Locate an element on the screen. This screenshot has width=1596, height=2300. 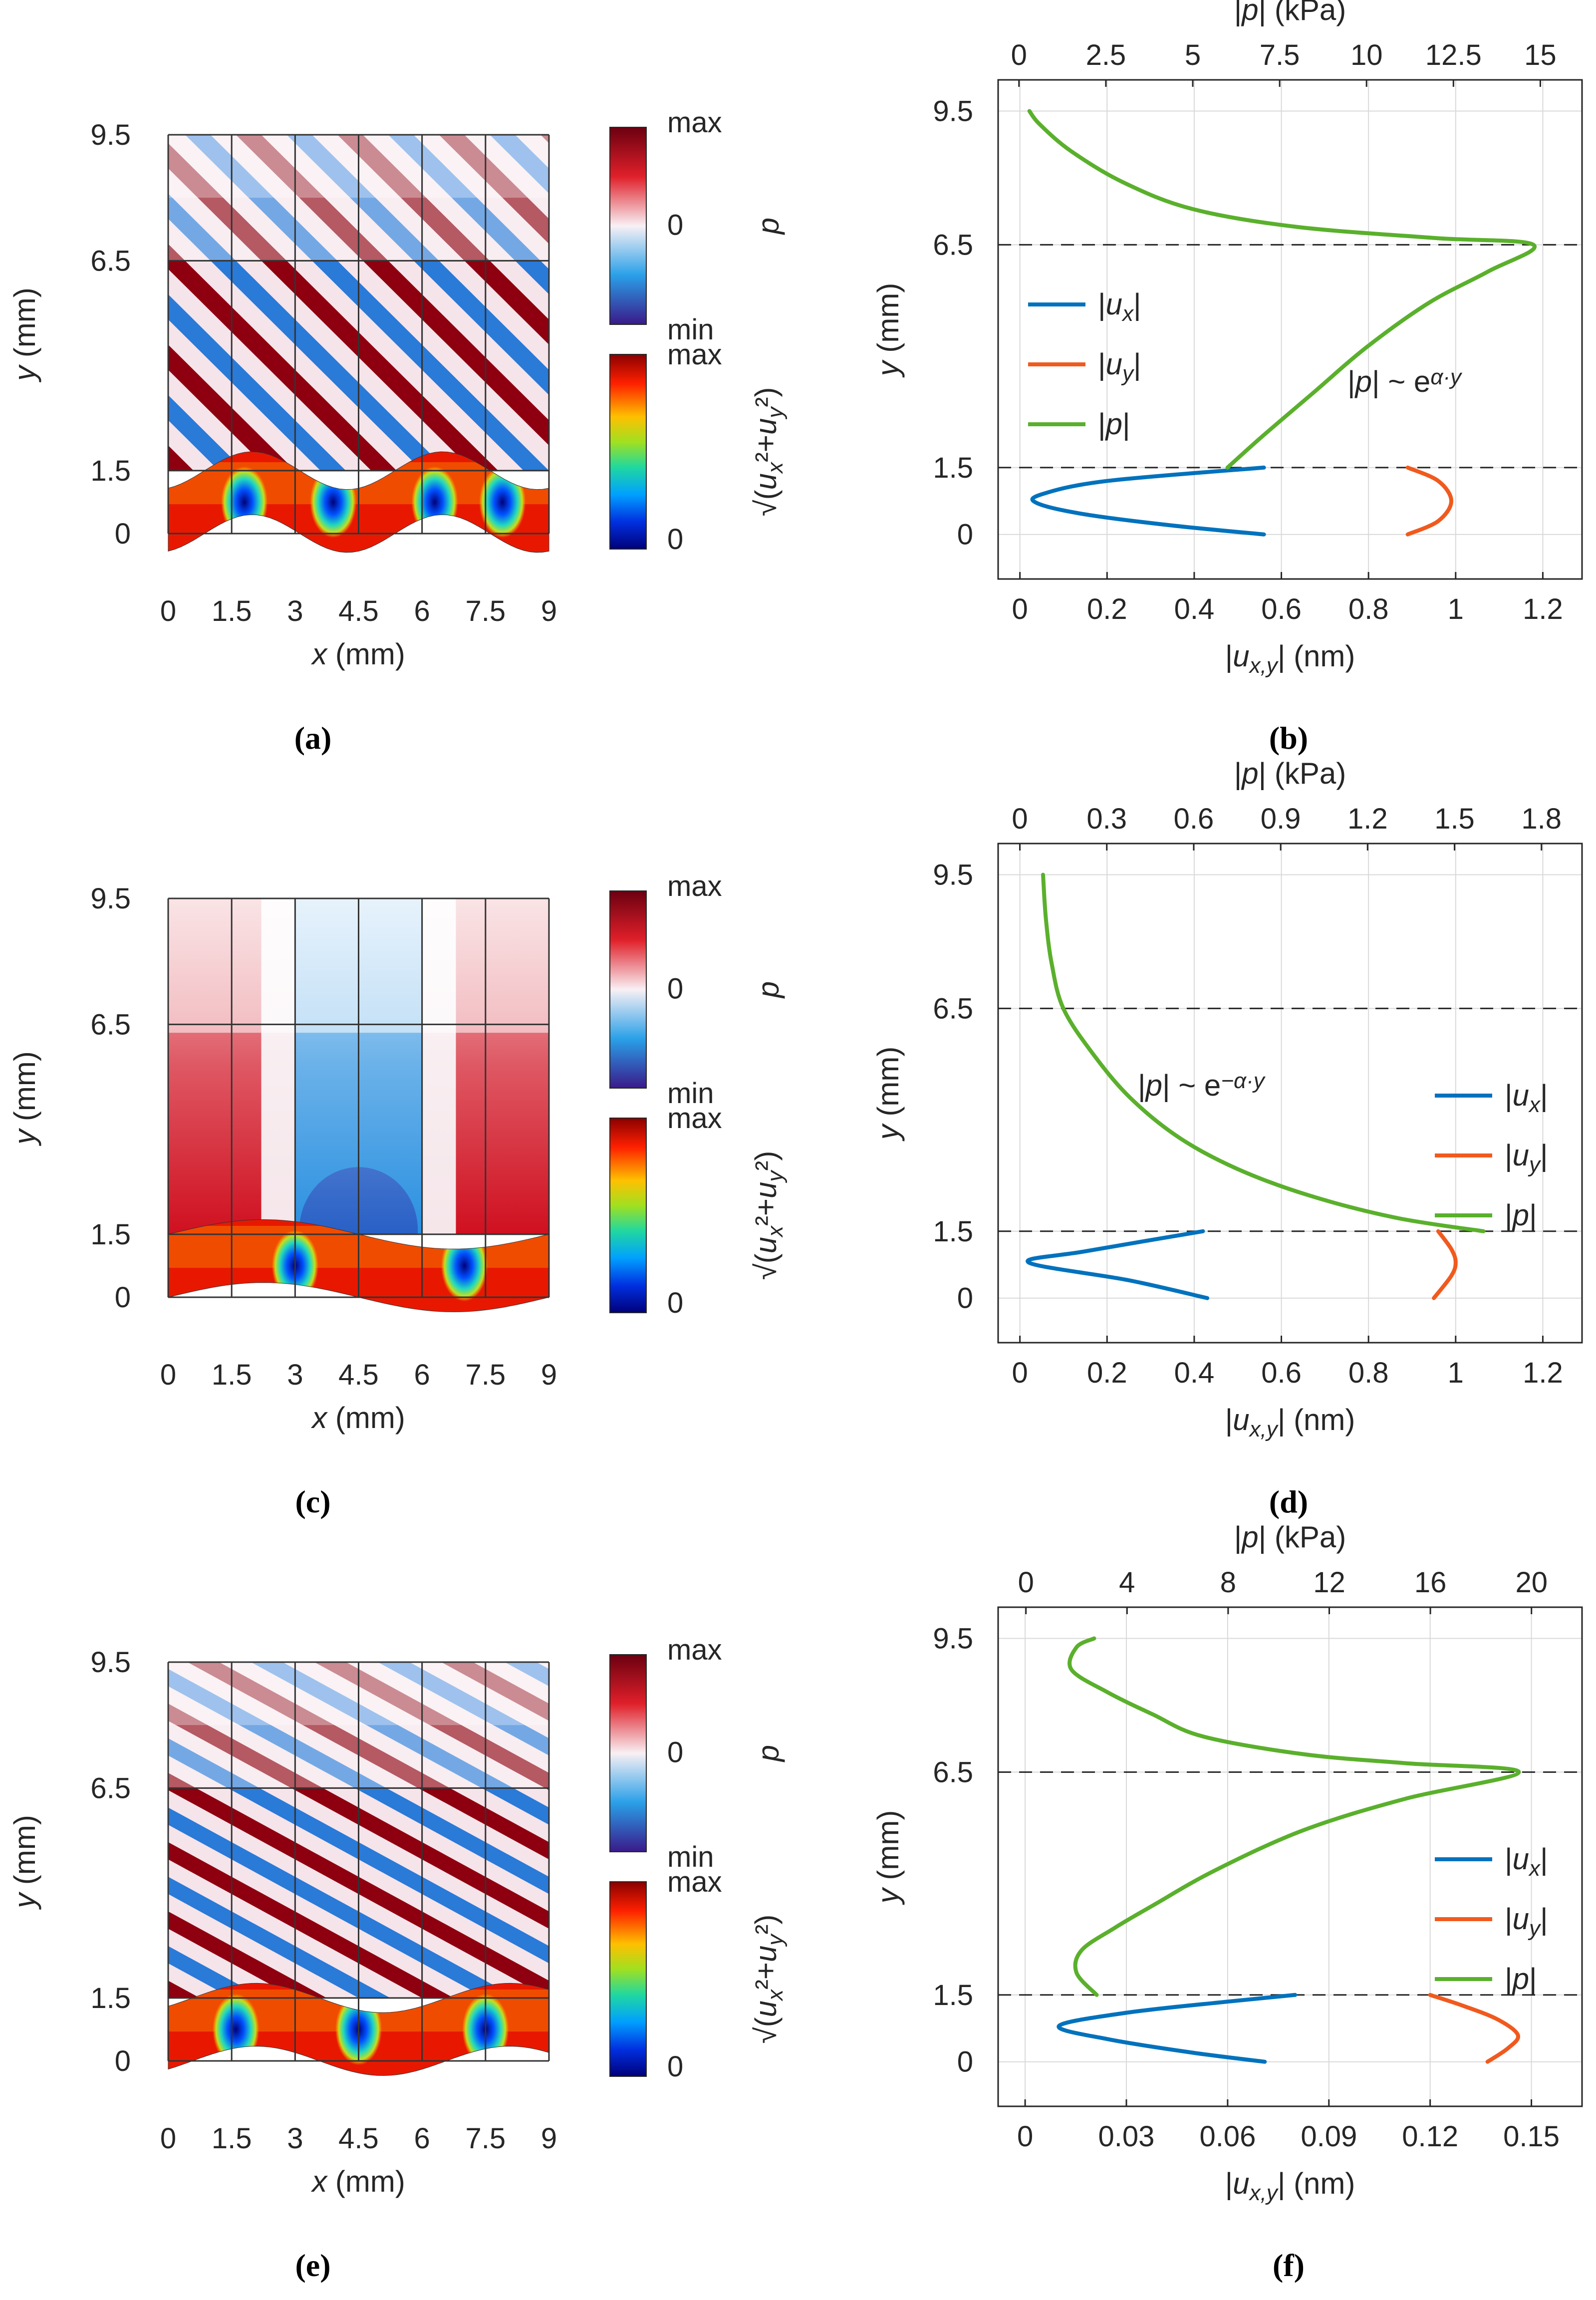
legend-label: |ux| is located at coordinates (1526, 1098).